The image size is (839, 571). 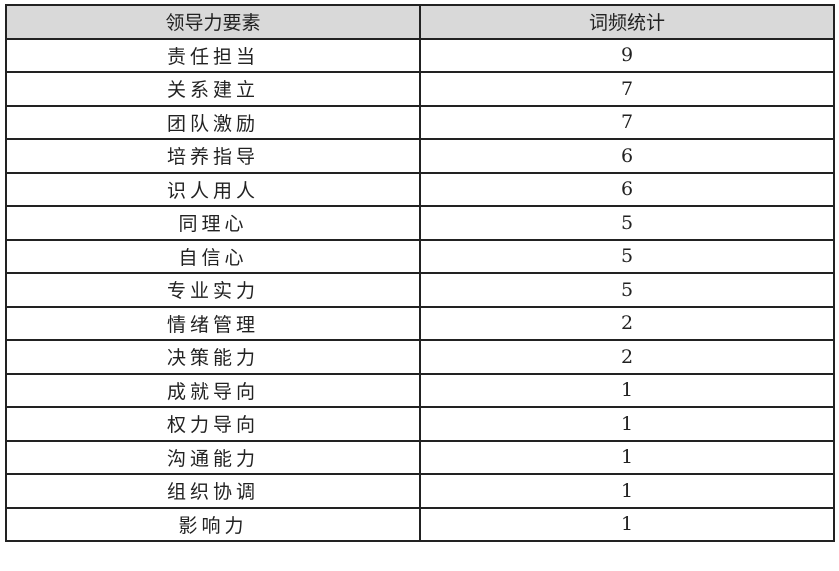 What do you see at coordinates (213, 223) in the screenshot?
I see `element-cell: 同理心` at bounding box center [213, 223].